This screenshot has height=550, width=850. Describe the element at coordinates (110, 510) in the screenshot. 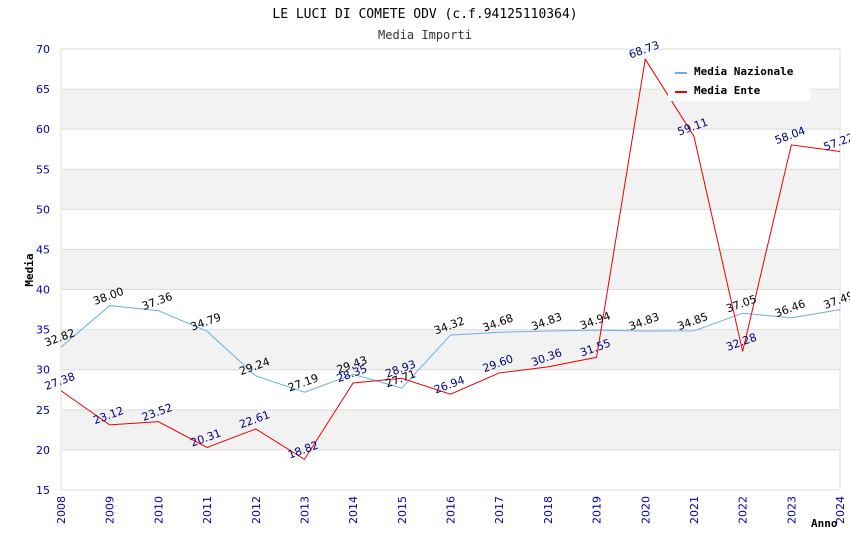

I see `x-tick-label: 2009` at that location.